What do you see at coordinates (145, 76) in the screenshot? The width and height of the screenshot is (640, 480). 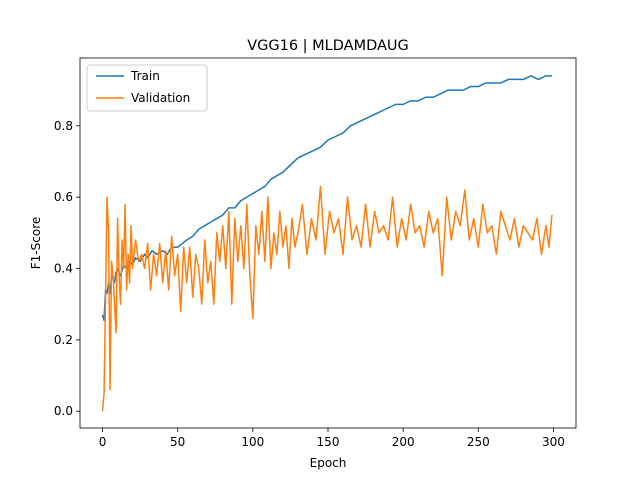 I see `legend-label-train: Train` at bounding box center [145, 76].